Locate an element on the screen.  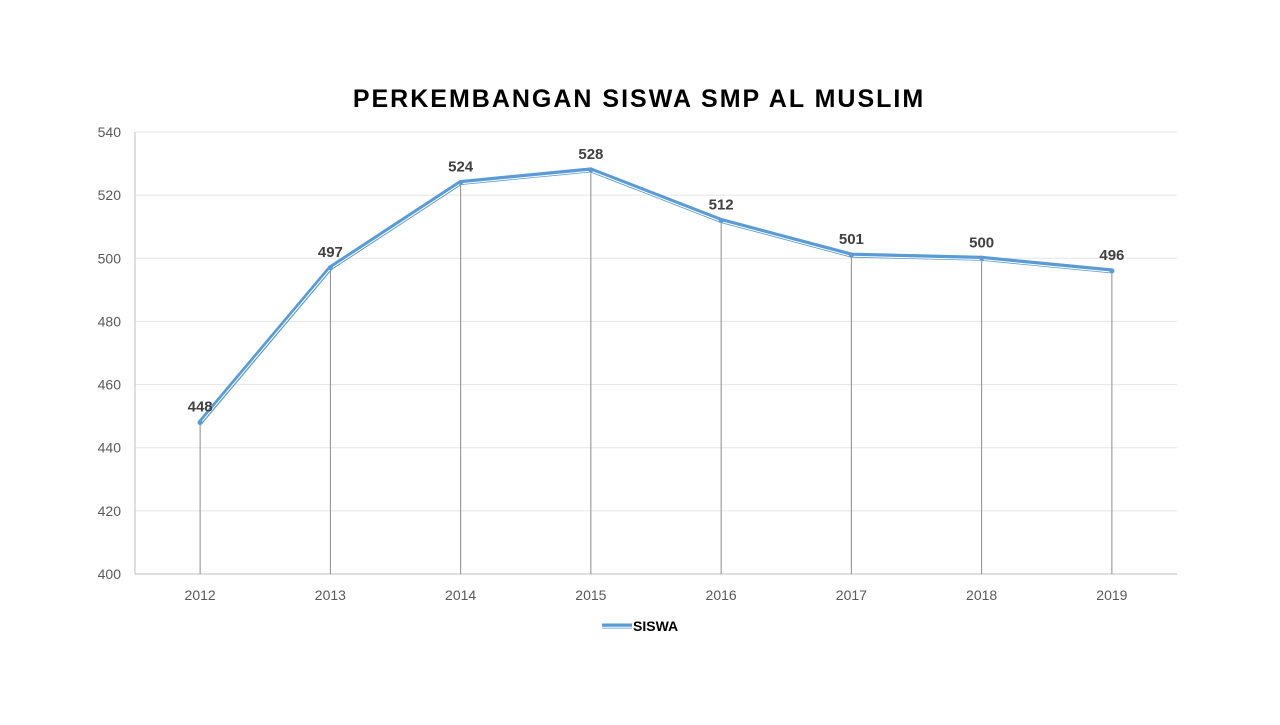
legend-label: SISWA is located at coordinates (655, 626).